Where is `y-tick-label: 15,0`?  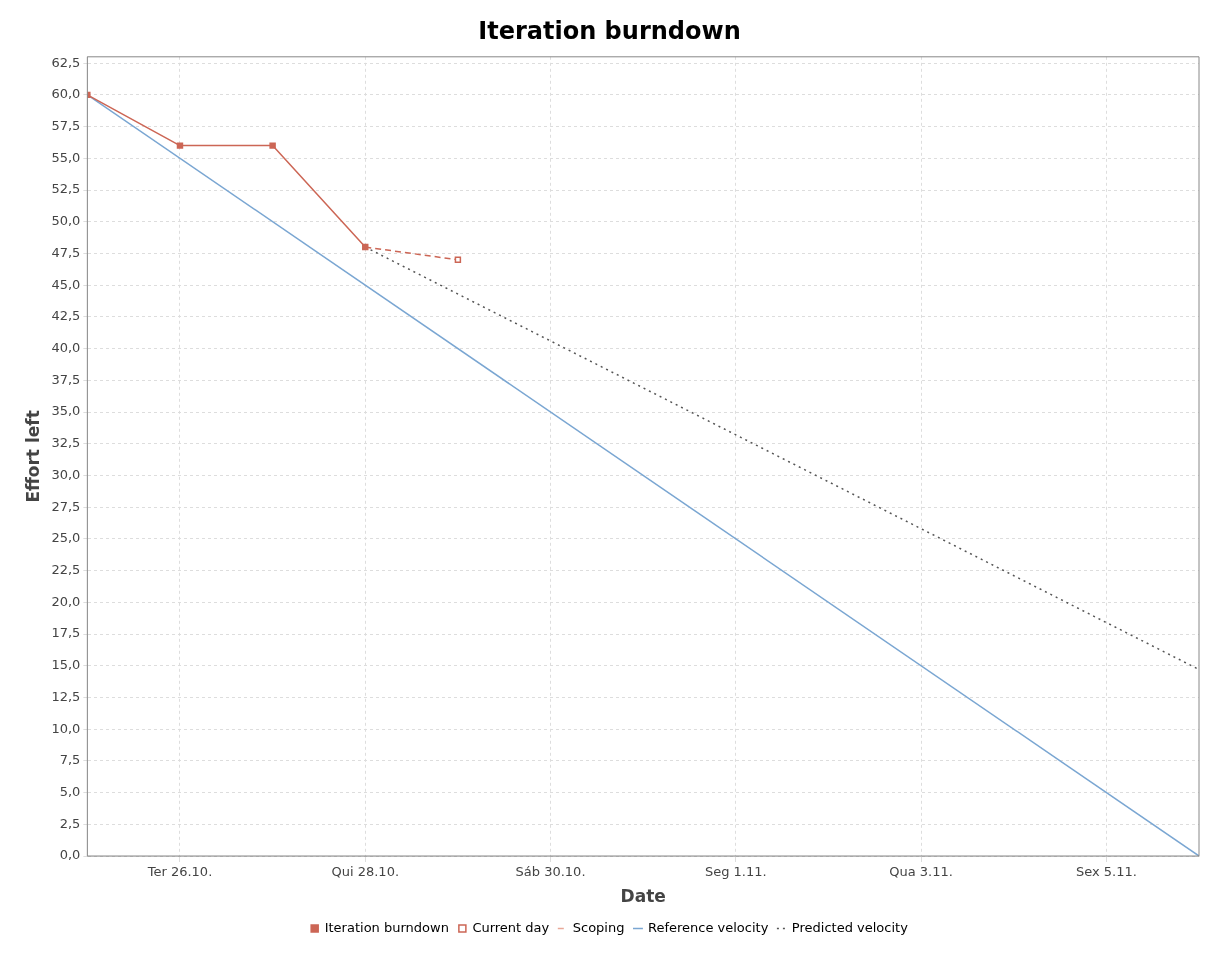
y-tick-label: 15,0 is located at coordinates (66, 665).